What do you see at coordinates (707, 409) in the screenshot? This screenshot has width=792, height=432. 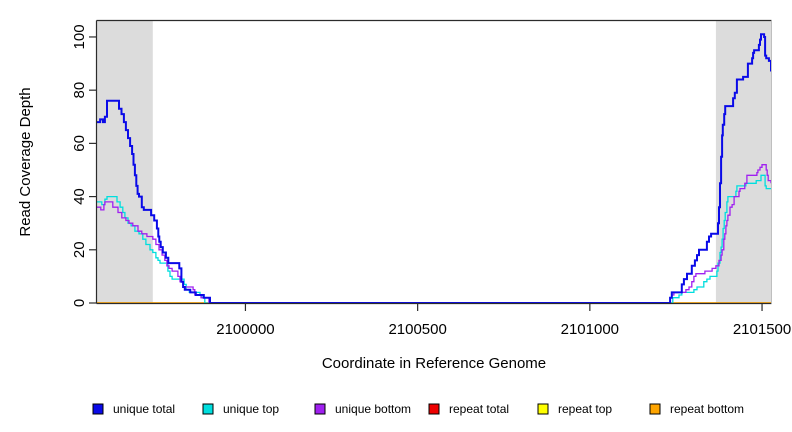 I see `legend-label-repeat-bottom: repeat bottom` at bounding box center [707, 409].